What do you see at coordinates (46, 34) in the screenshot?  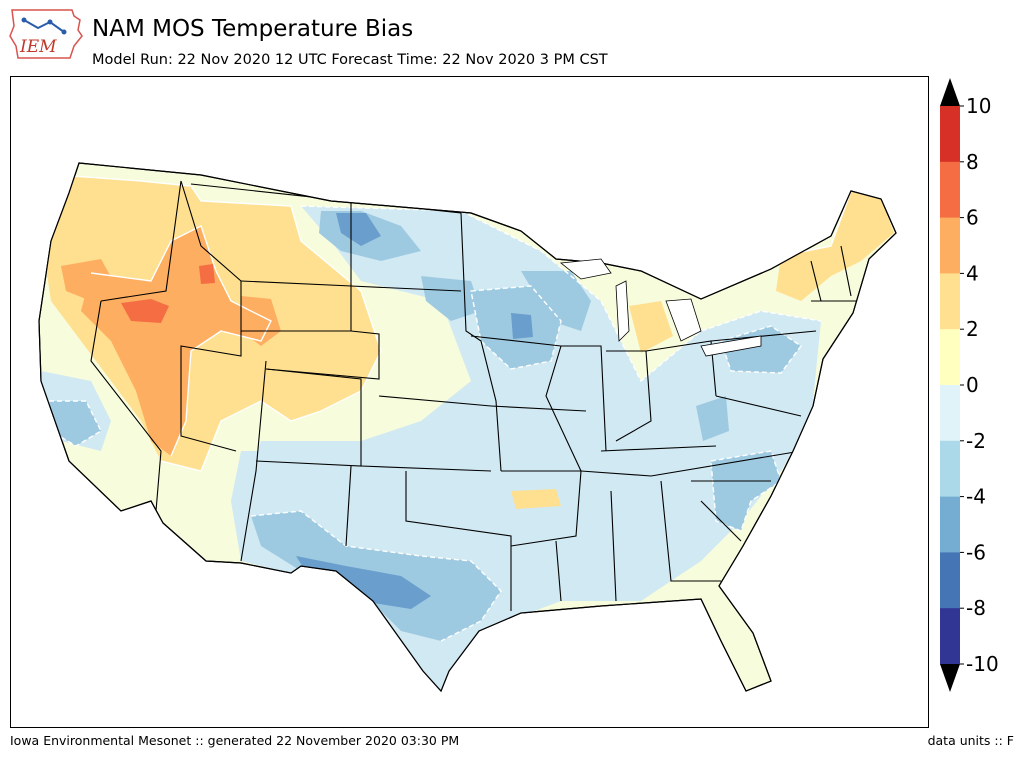 I see `iem-logo: IEM` at bounding box center [46, 34].